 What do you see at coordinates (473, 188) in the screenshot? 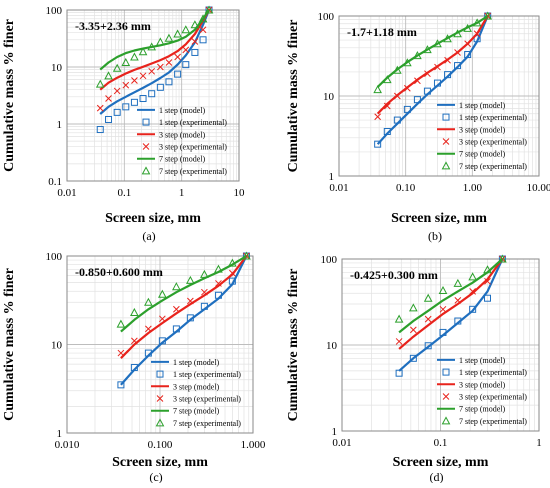
I see `x-tick-label: 1.00` at bounding box center [473, 188].